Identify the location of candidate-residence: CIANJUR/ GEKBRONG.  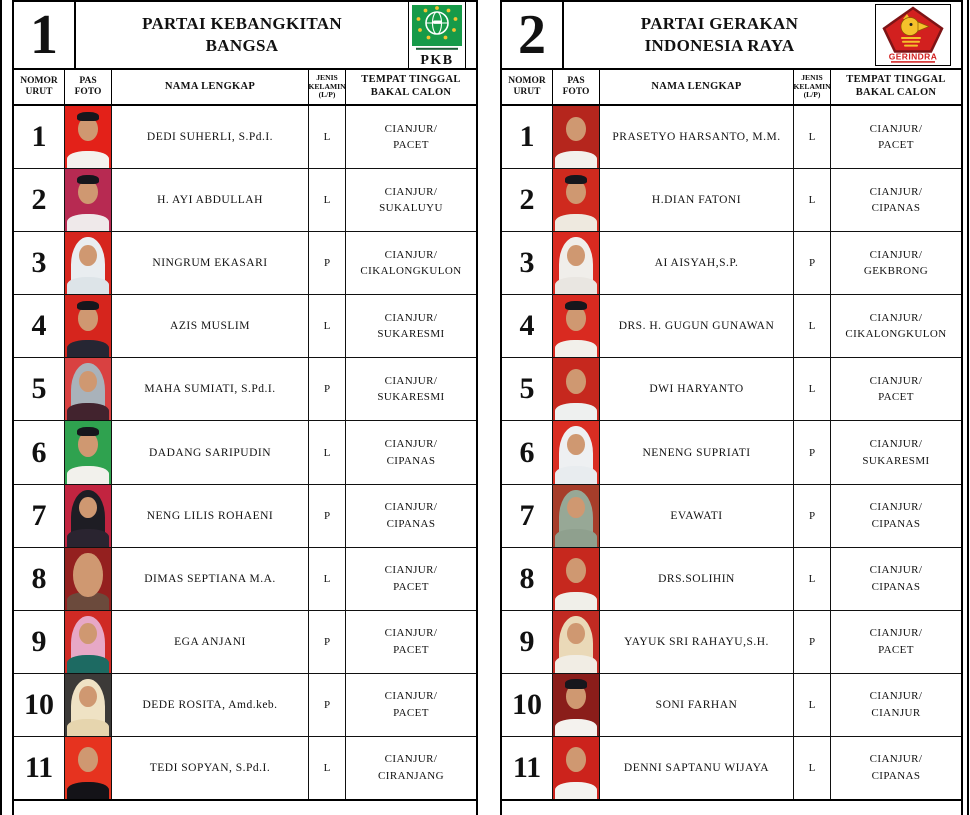
(896, 263).